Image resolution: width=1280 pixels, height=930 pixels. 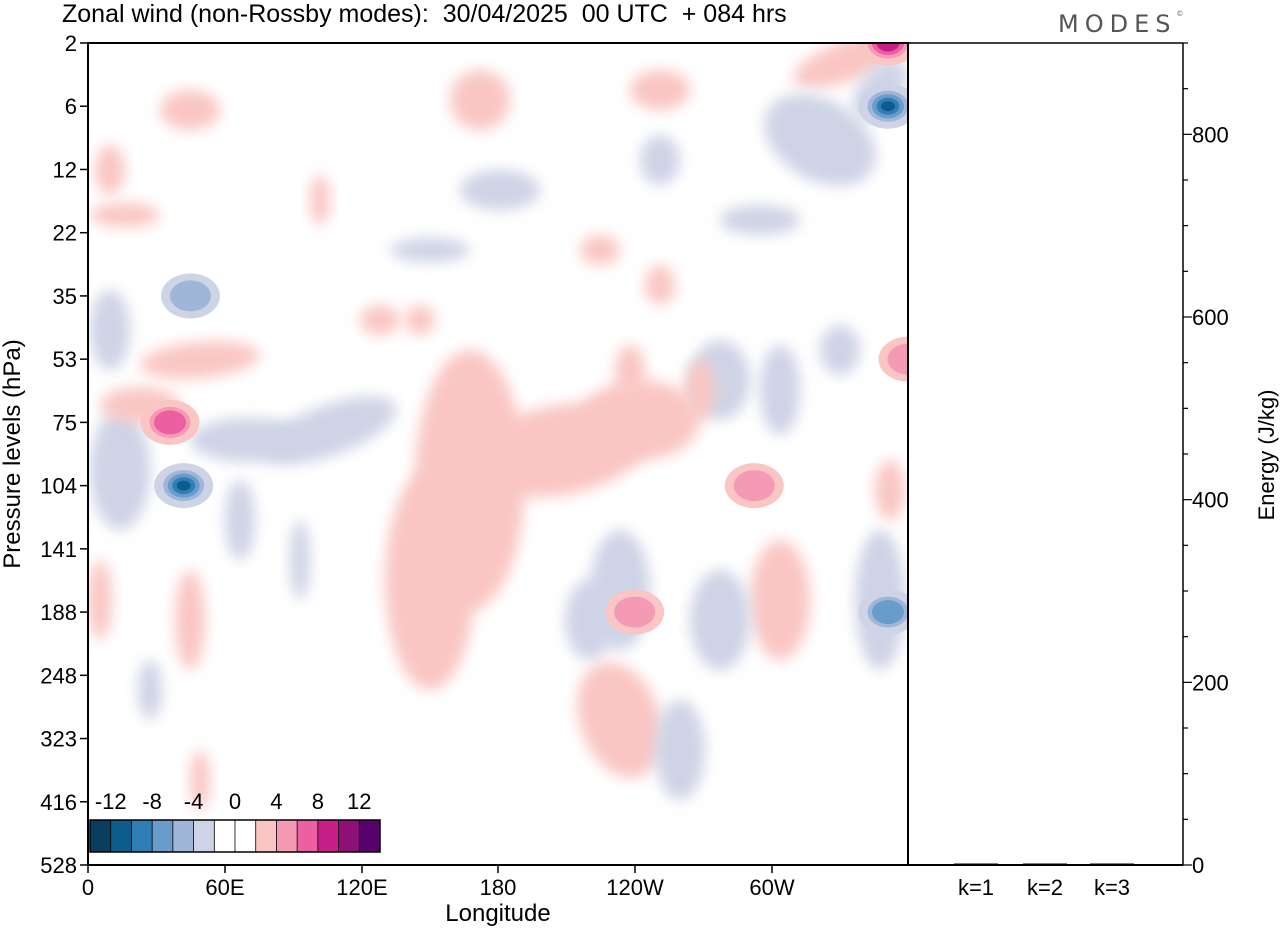 What do you see at coordinates (58, 802) in the screenshot?
I see `y-tick-label: 416` at bounding box center [58, 802].